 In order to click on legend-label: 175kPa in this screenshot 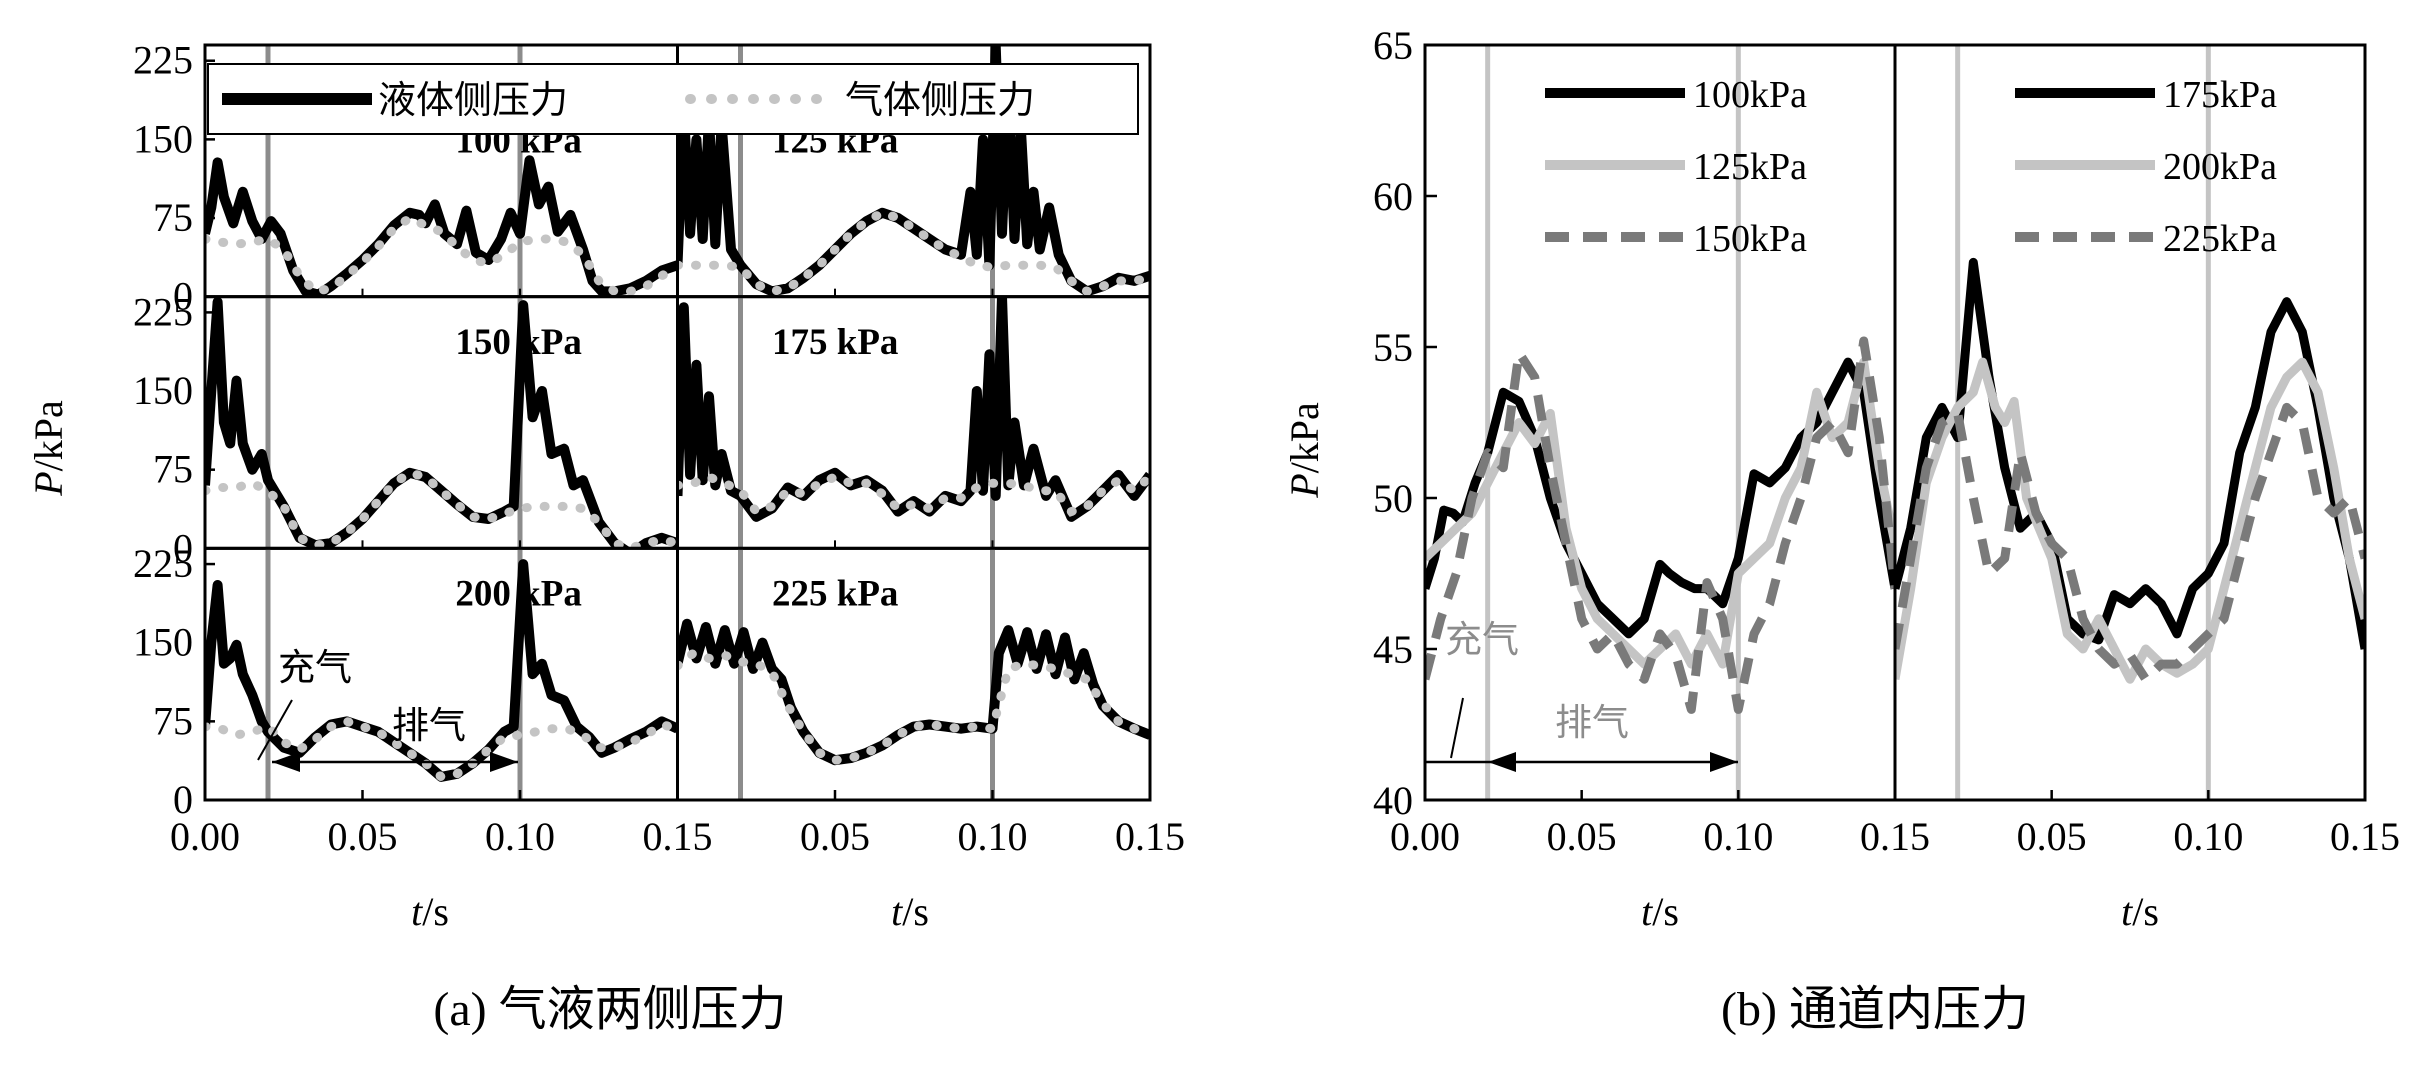, I will do `click(2220, 95)`.